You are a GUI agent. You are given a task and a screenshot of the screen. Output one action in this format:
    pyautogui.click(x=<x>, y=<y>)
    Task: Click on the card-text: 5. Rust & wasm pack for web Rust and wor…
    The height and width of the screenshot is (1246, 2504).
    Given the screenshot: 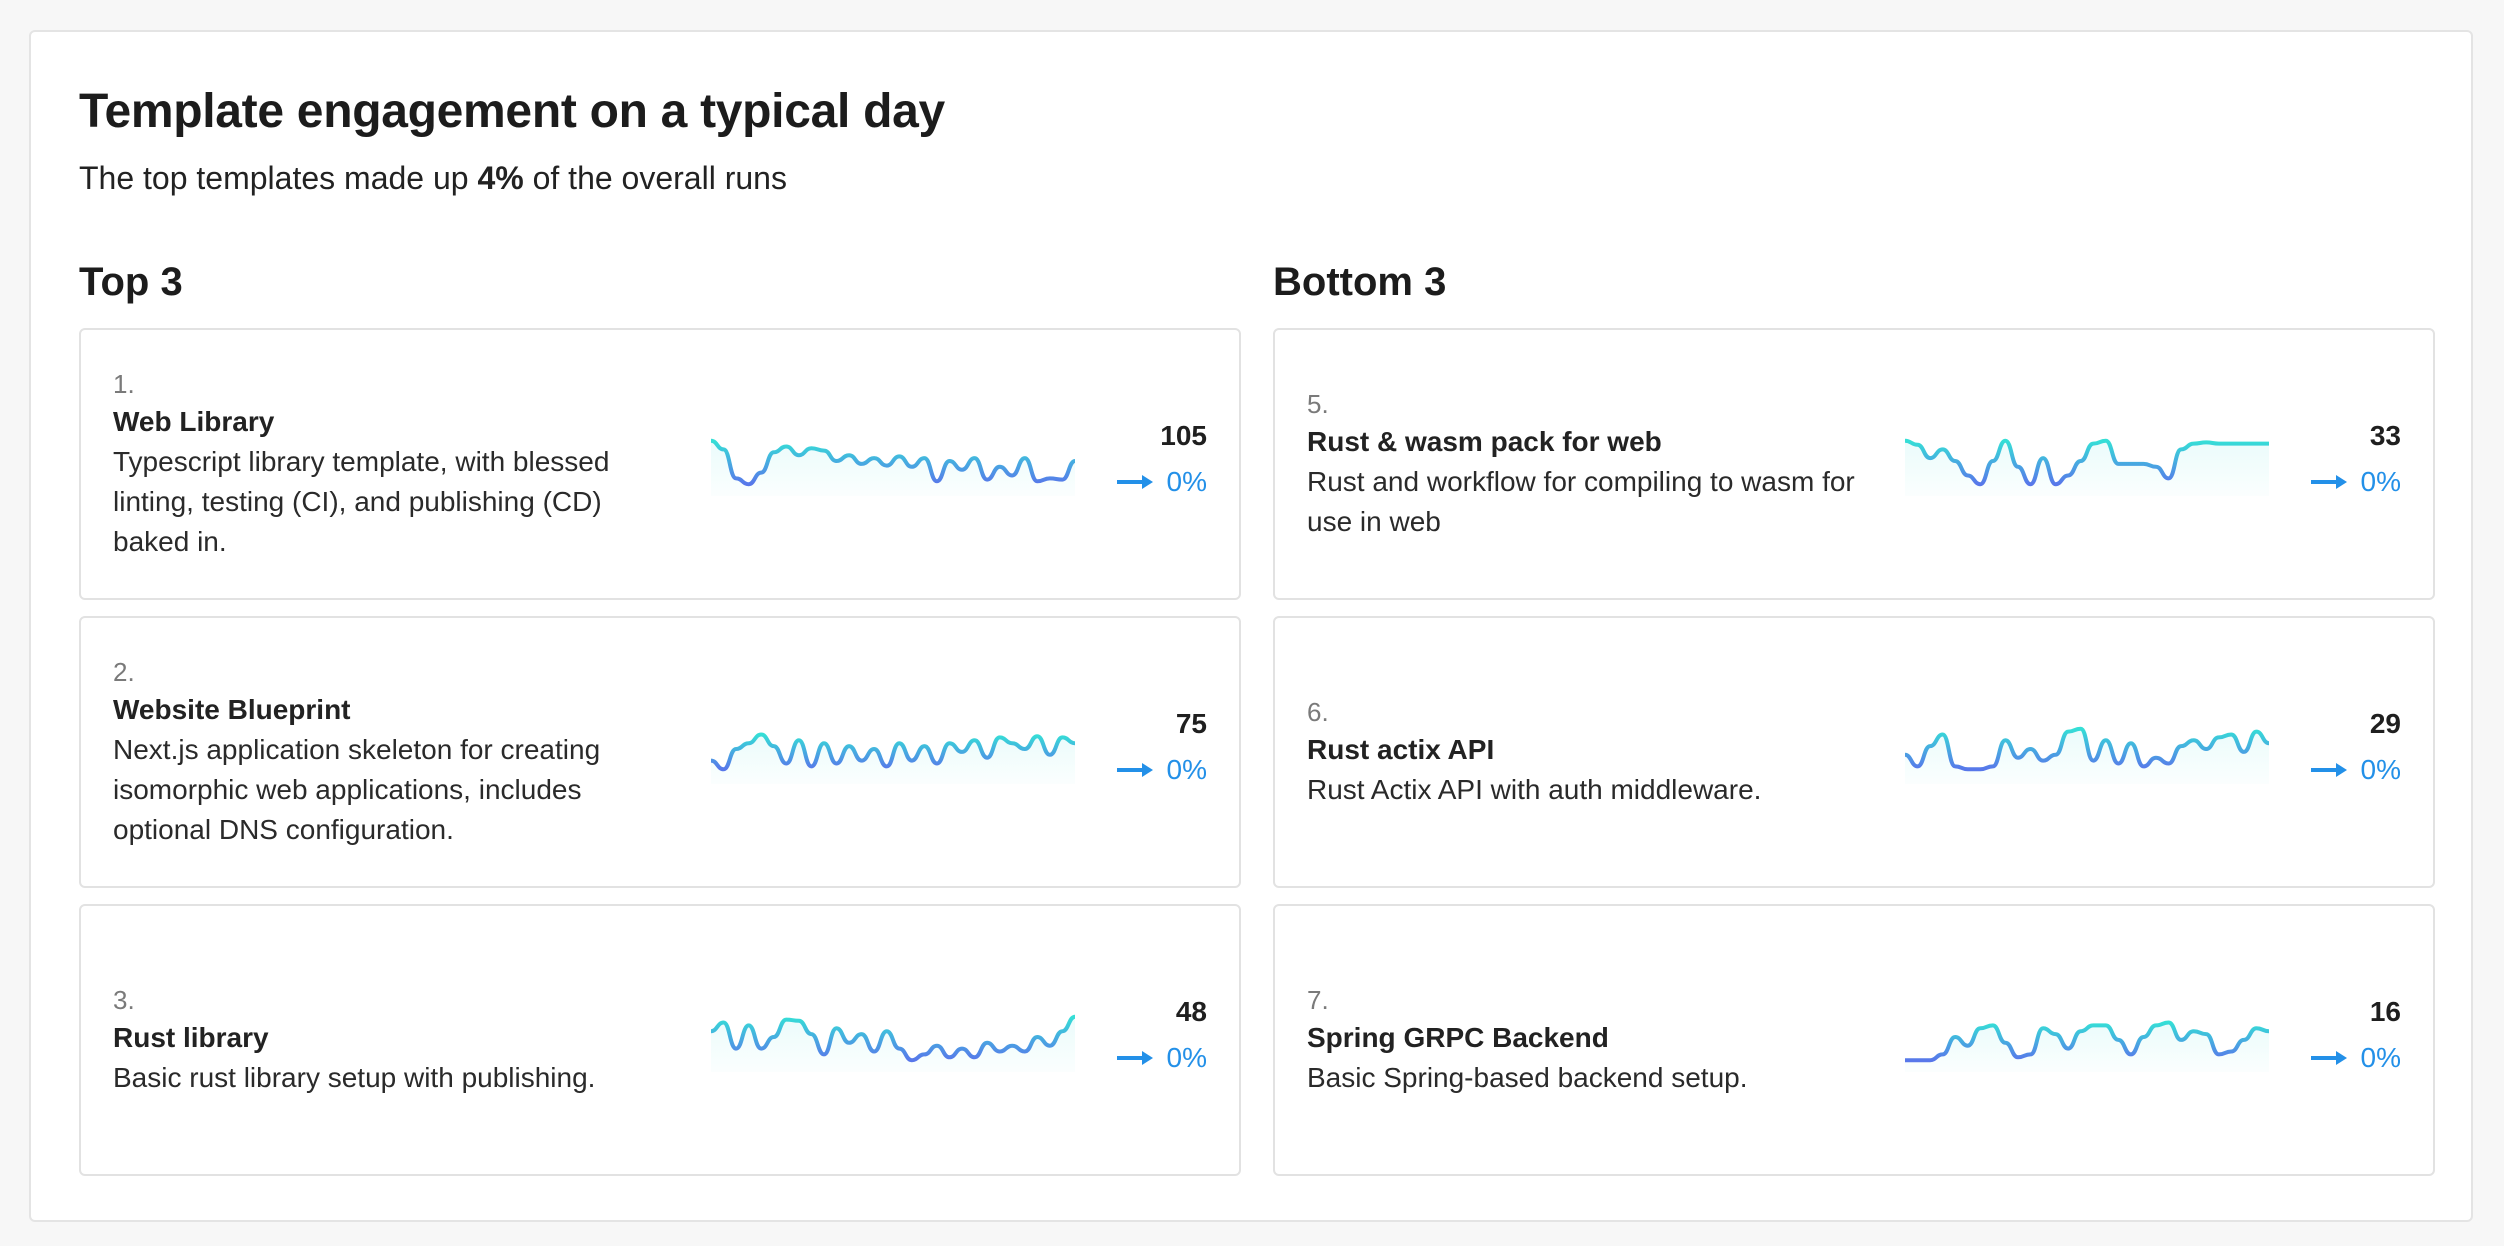 What is the action you would take?
    pyautogui.click(x=1587, y=464)
    